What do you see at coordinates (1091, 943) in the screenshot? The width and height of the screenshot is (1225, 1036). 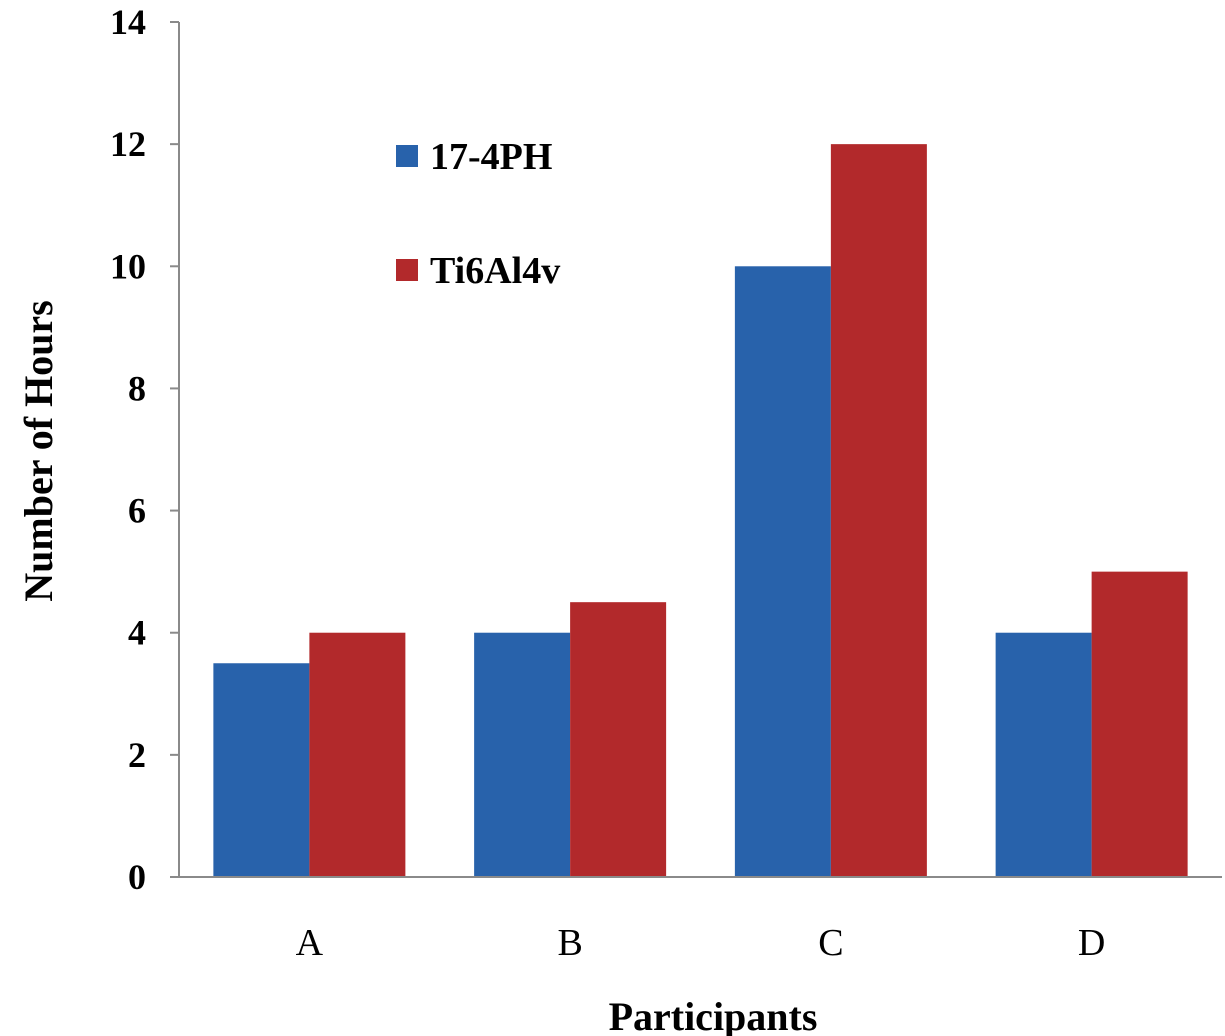 I see `x-tick-label-D: D` at bounding box center [1091, 943].